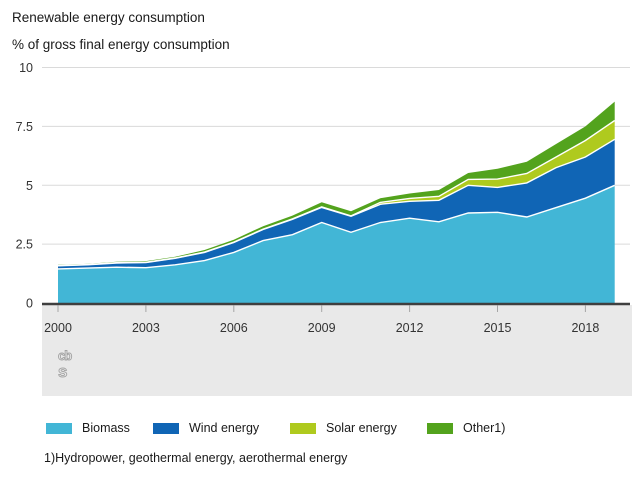 The image size is (640, 480). What do you see at coordinates (26, 68) in the screenshot?
I see `y-tick-label: 10` at bounding box center [26, 68].